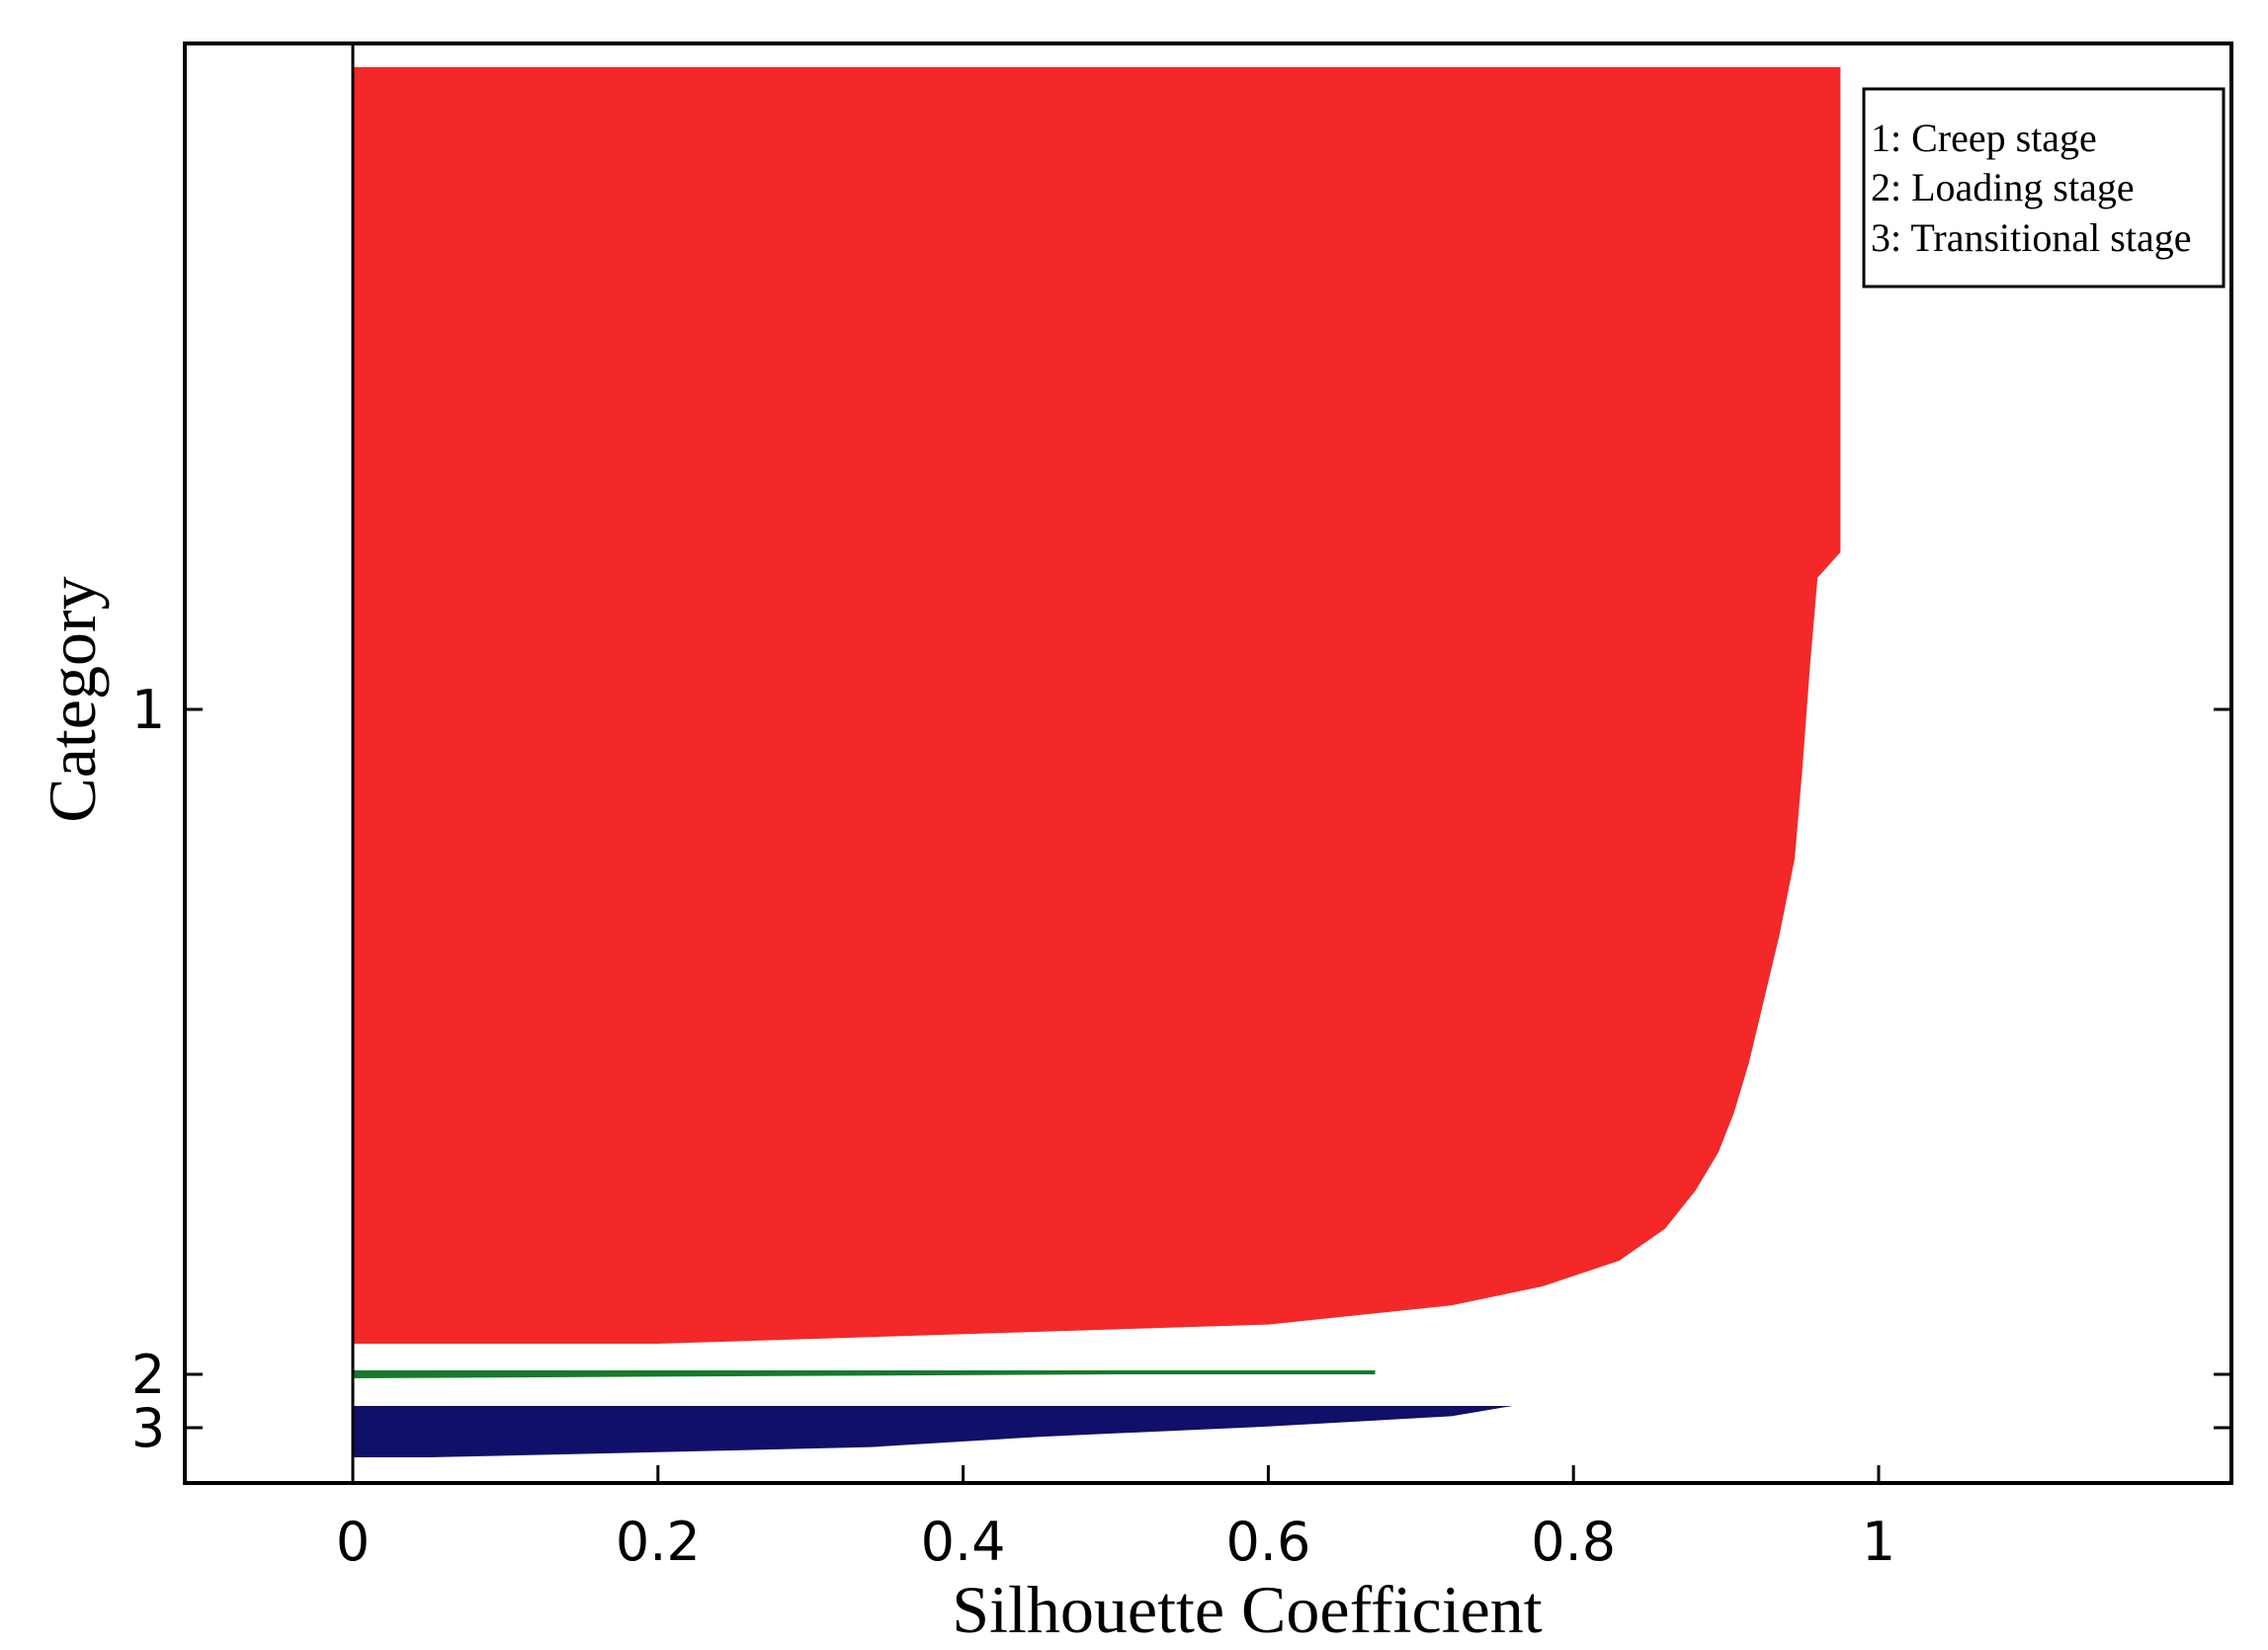 This screenshot has height=1650, width=2268. I want to click on y-tick-label: 2, so click(148, 1375).